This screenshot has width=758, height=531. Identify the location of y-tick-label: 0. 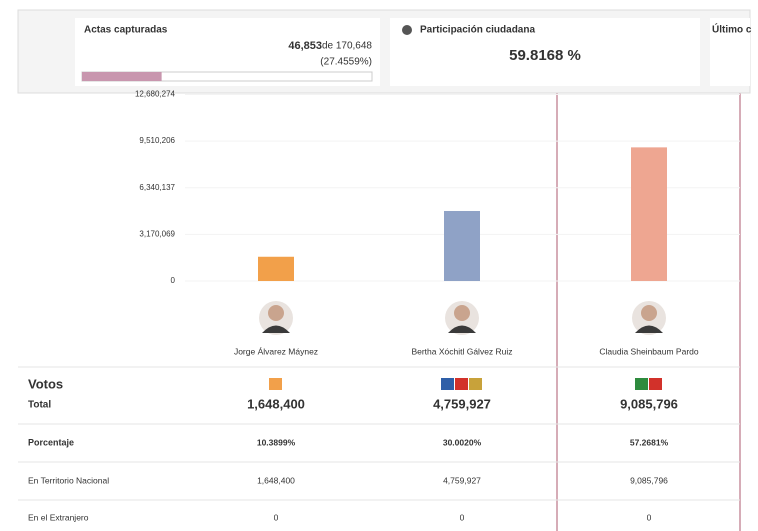
(173, 280).